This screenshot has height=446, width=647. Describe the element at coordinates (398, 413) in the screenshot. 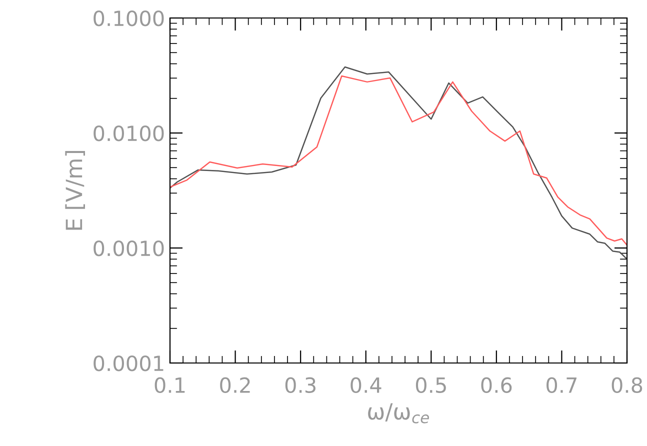

I see `x-axis-title: ω/ω$_{ce}$` at that location.